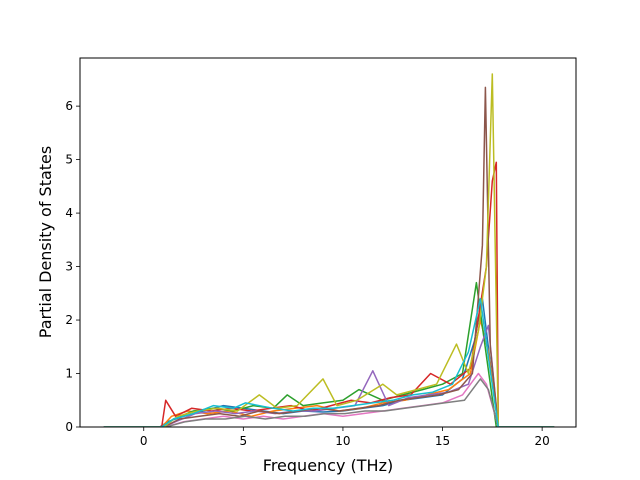 The width and height of the screenshot is (640, 480). I want to click on y-tick-label: 3, so click(69, 267).